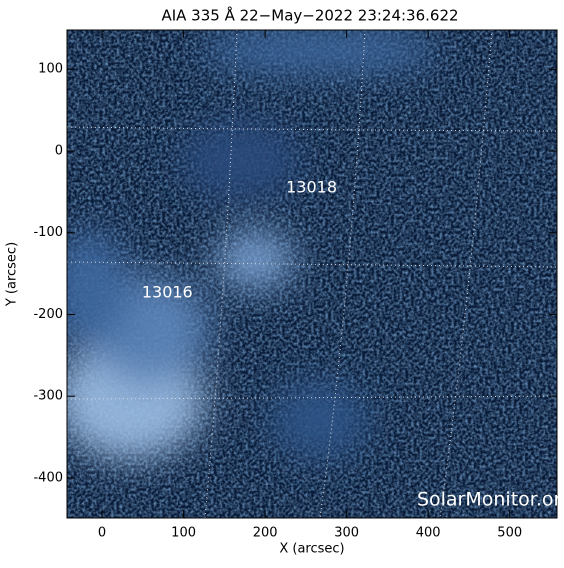 This screenshot has height=568, width=564. I want to click on y-axis-label: Y (arcsec), so click(12, 274).